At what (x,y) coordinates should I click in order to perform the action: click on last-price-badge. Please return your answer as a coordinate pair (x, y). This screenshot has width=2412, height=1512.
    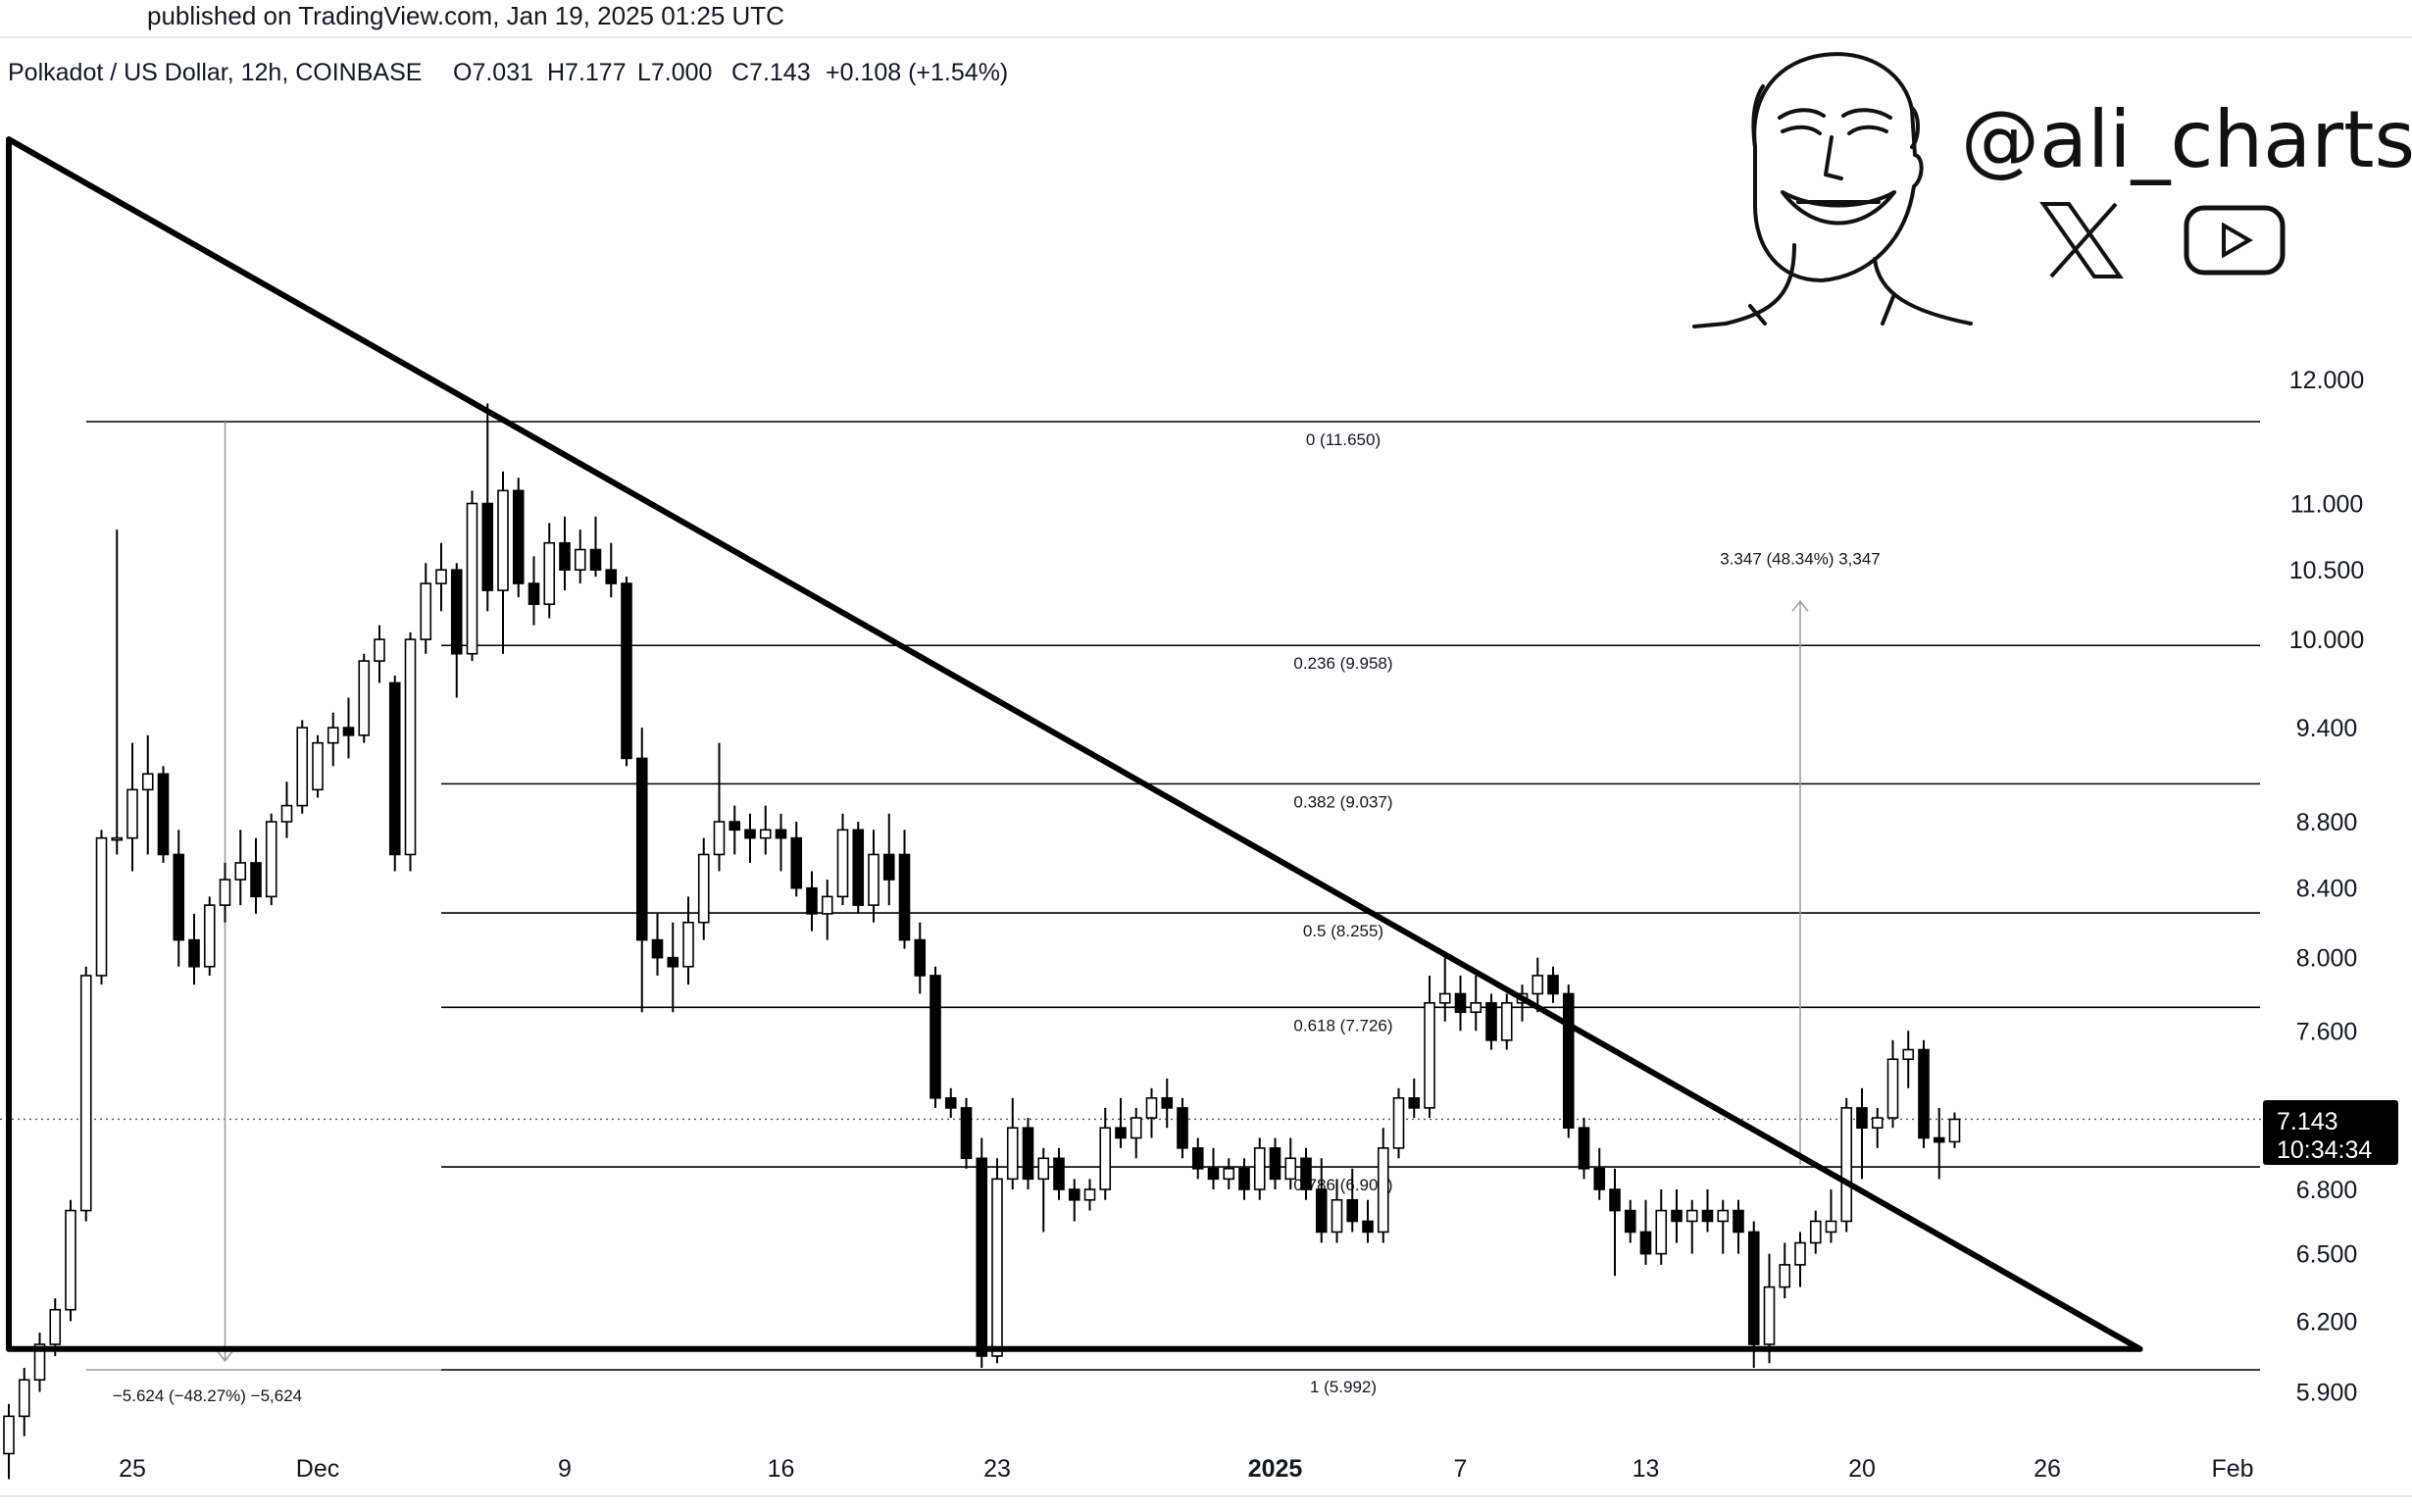
    Looking at the image, I should click on (2330, 1132).